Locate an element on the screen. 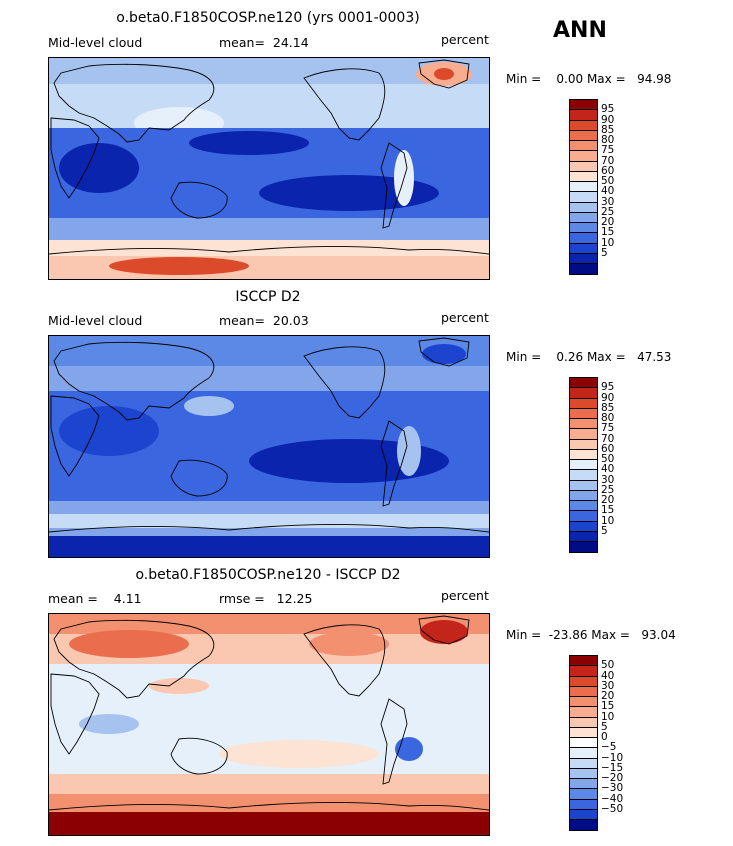  s-pacific-pos is located at coordinates (299, 754).